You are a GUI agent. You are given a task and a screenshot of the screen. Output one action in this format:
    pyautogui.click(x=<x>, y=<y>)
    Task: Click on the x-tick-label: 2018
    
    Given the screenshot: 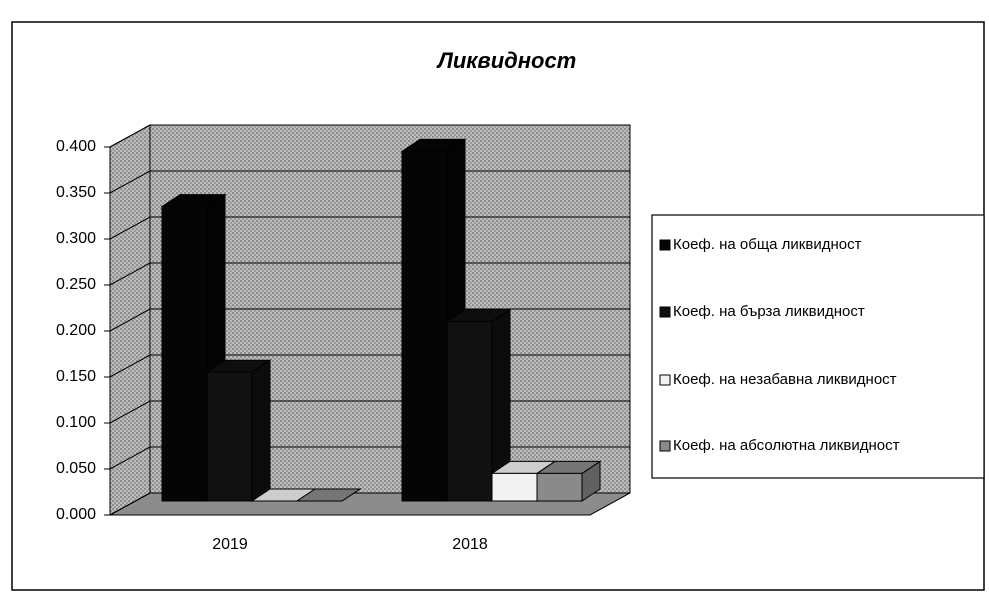 What is the action you would take?
    pyautogui.click(x=470, y=544)
    